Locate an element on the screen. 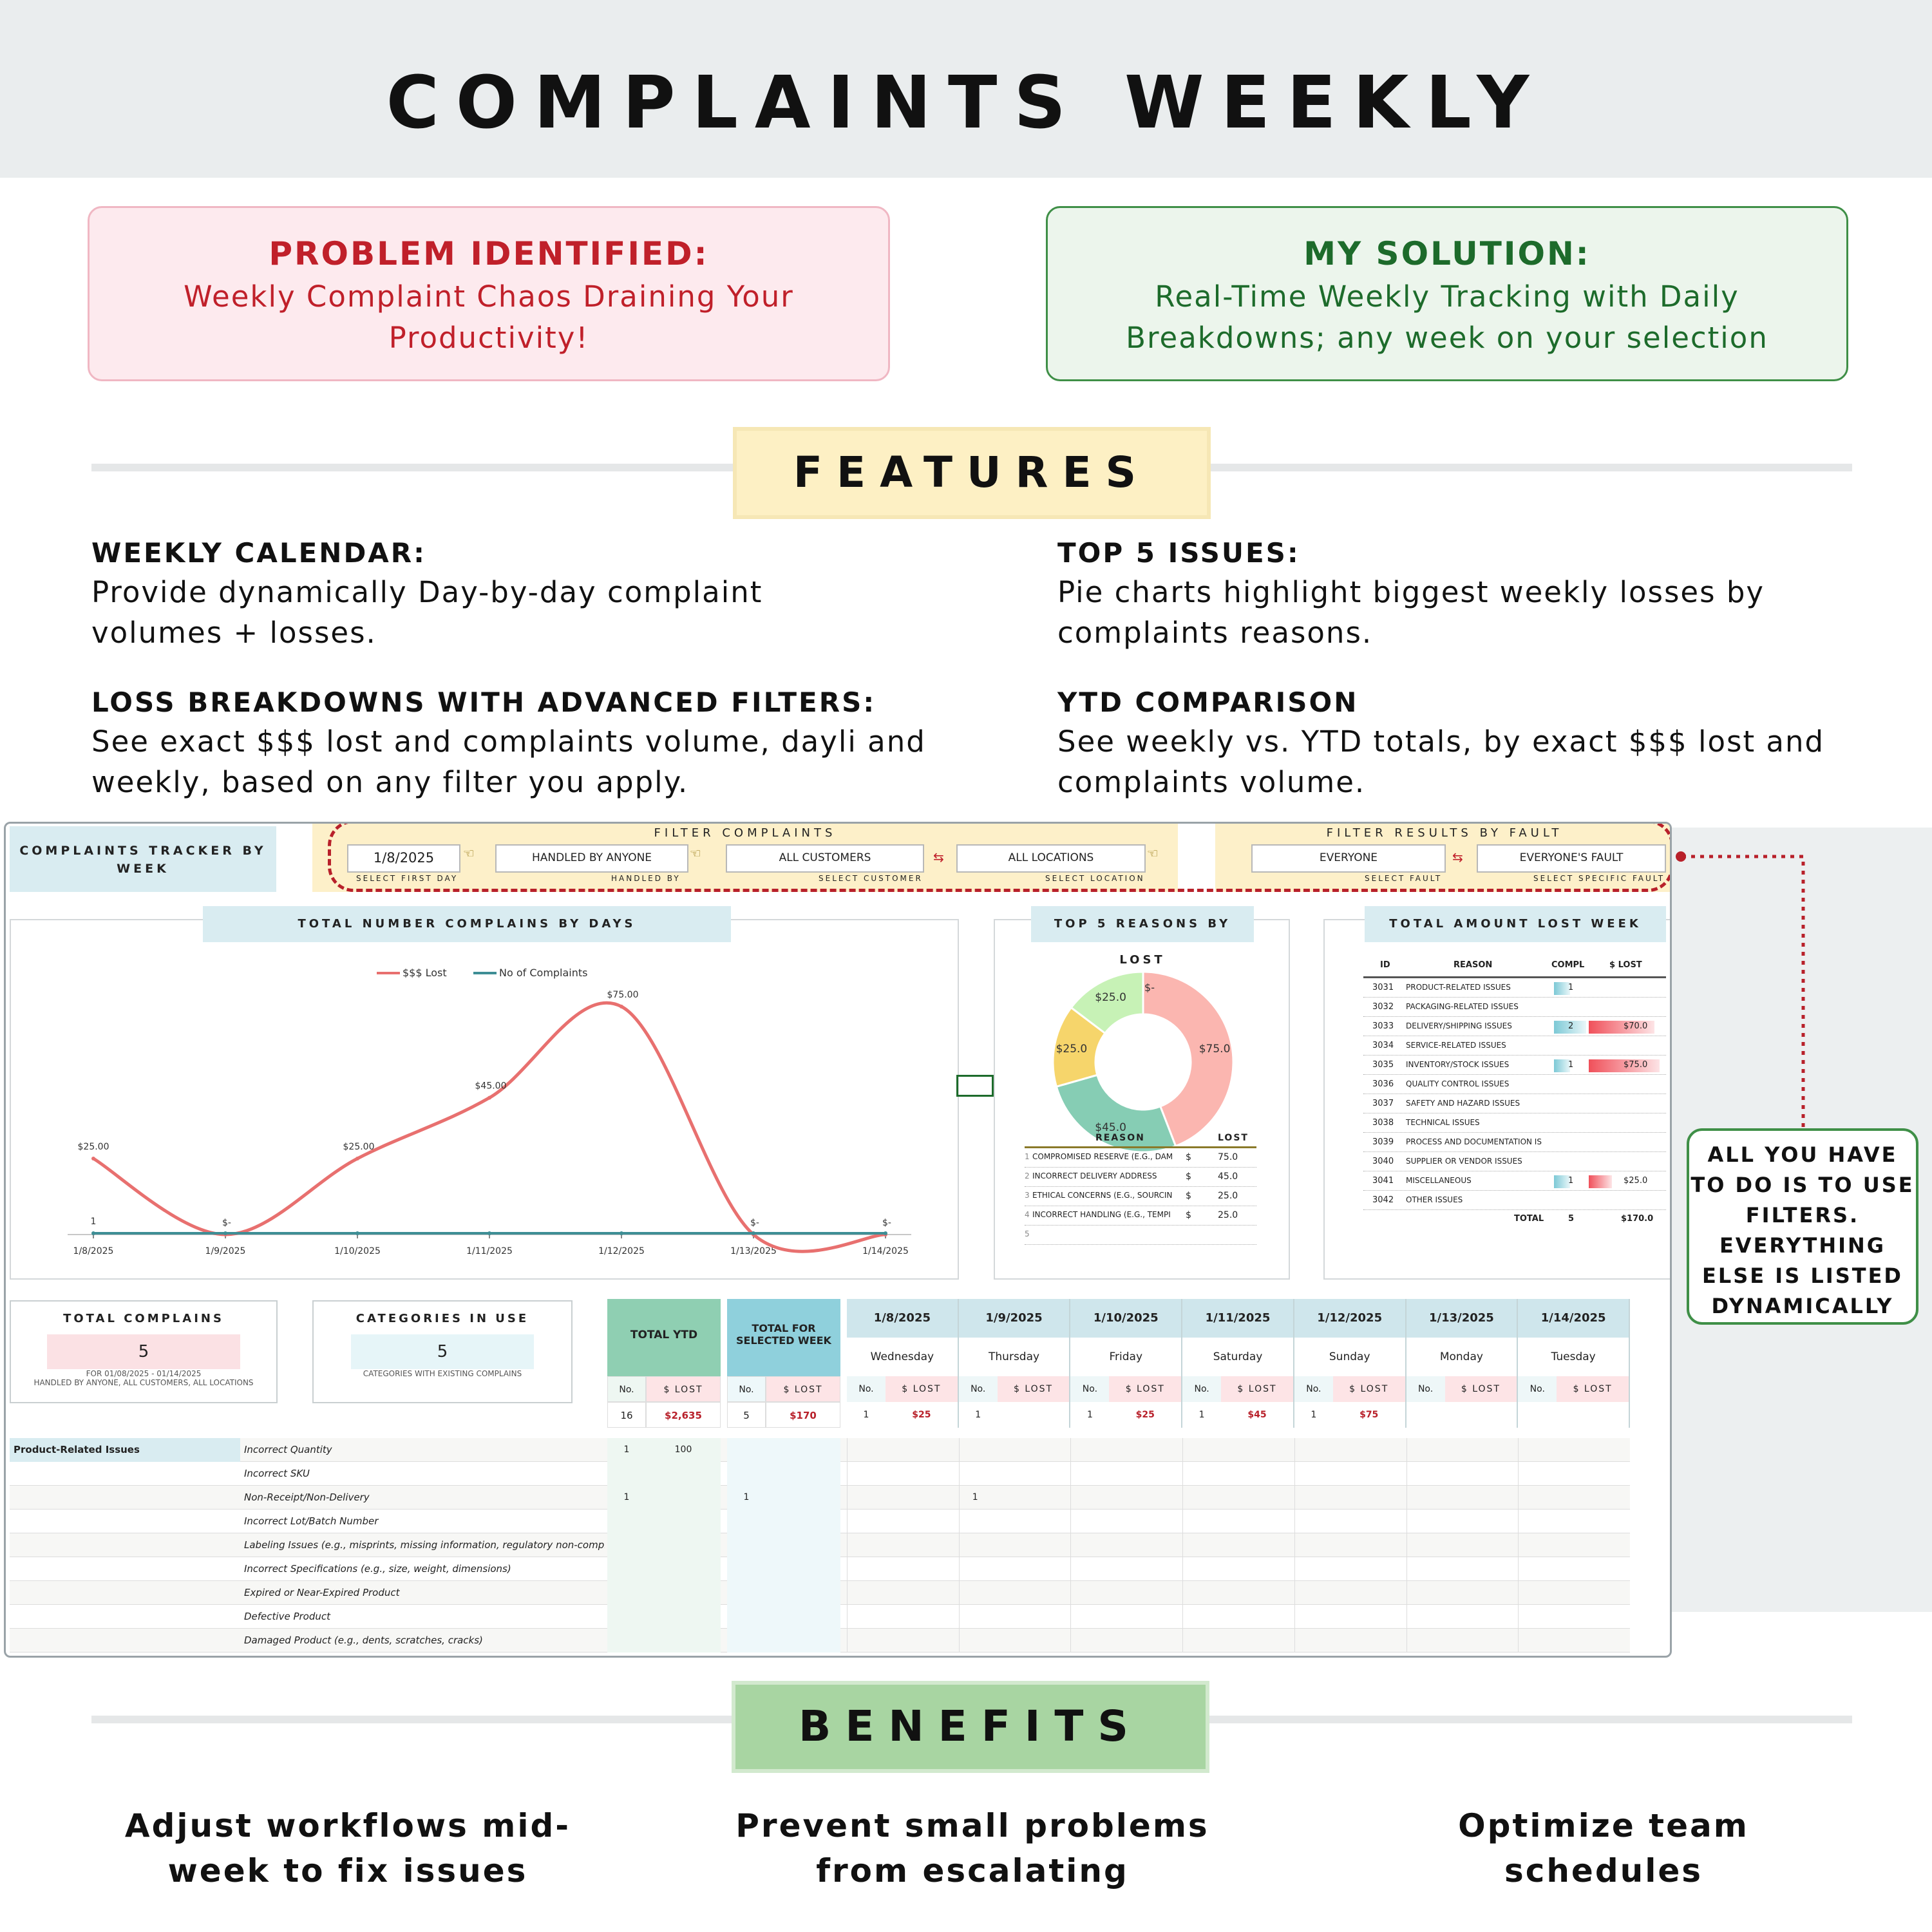  lost-cell: 75.0 is located at coordinates (1228, 1157).